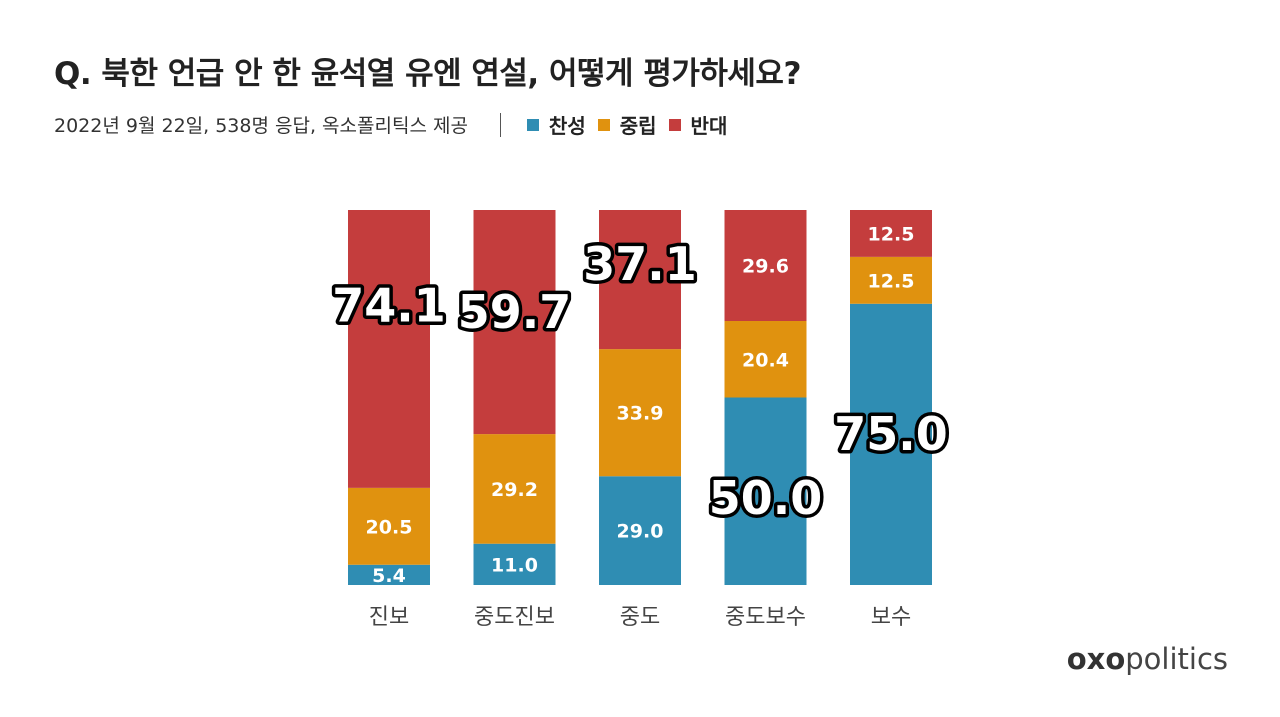 The height and width of the screenshot is (717, 1280). What do you see at coordinates (640, 264) in the screenshot?
I see `highlight-label-2: 37.1` at bounding box center [640, 264].